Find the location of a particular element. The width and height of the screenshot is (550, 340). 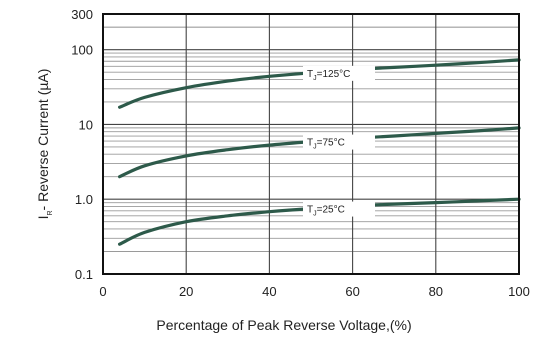

y-tick-label: 100 is located at coordinates (82, 50).